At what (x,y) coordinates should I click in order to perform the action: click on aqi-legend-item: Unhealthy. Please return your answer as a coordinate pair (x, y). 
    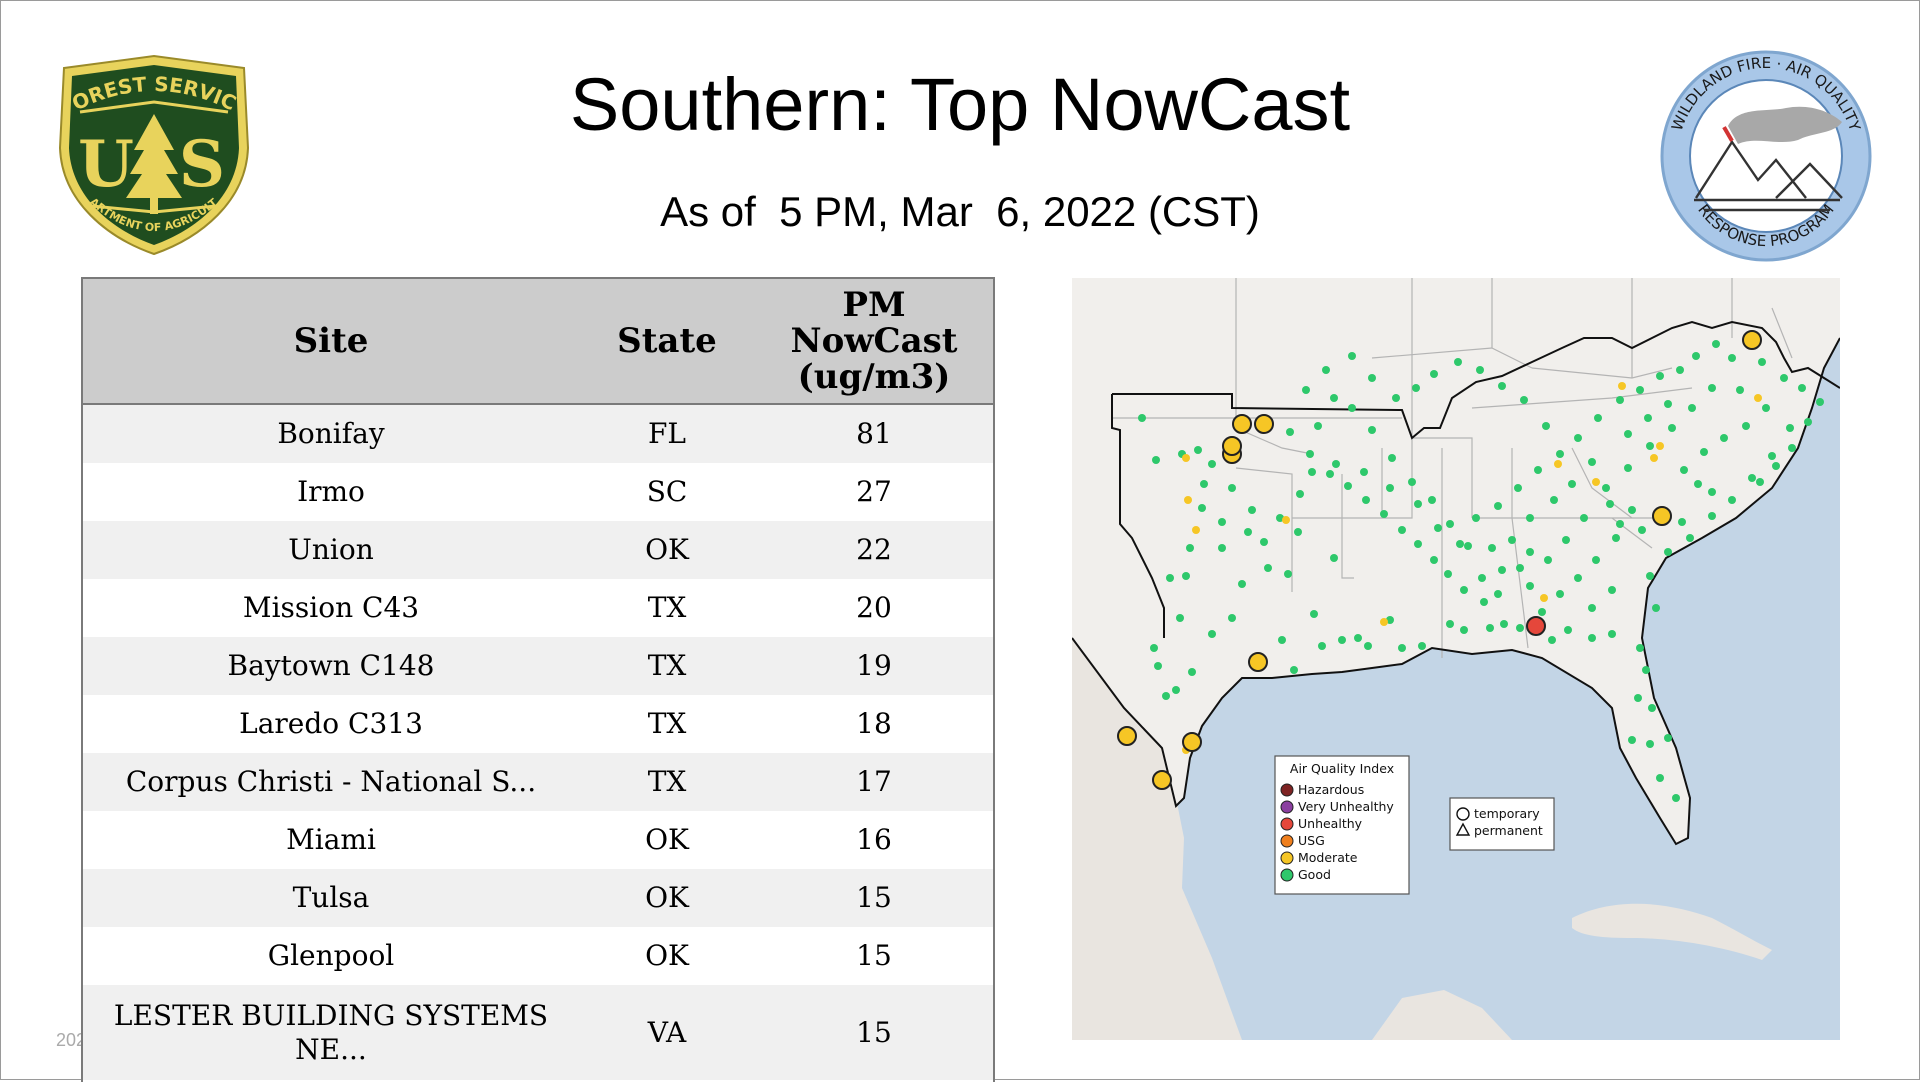
    Looking at the image, I should click on (1321, 823).